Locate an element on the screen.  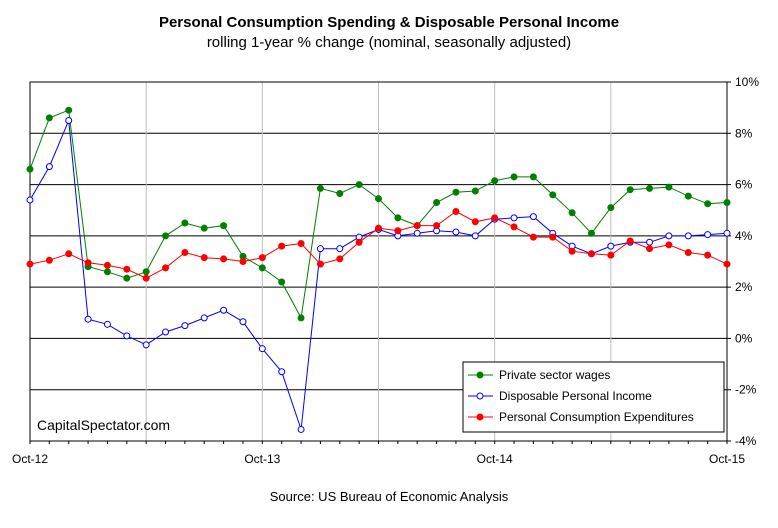
watermark: CapitalSpectator.com is located at coordinates (103, 425).